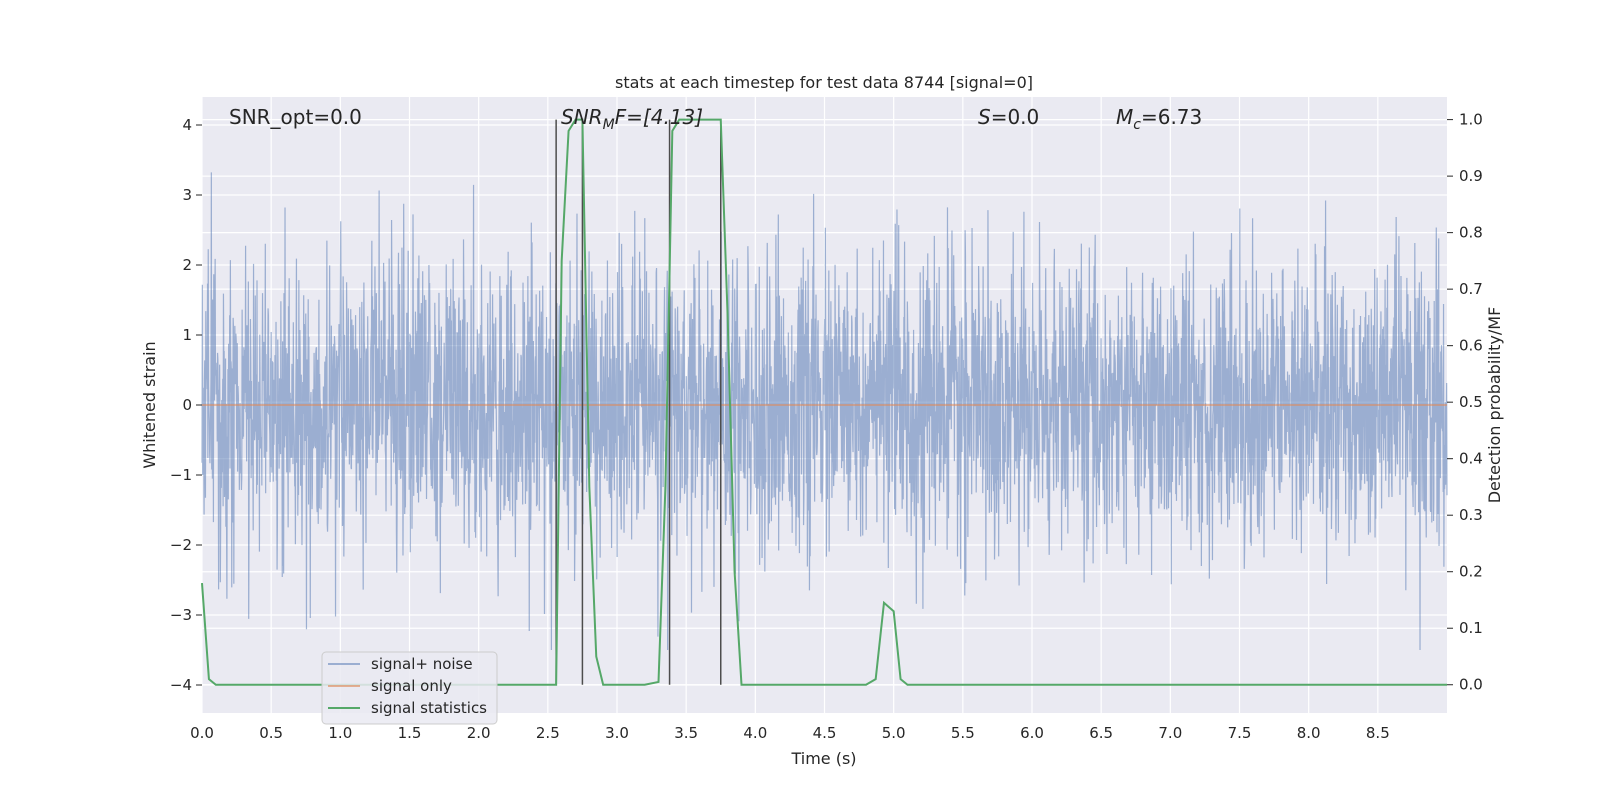 The width and height of the screenshot is (1600, 800). I want to click on annotation-mc-base: M, so click(1124, 117).